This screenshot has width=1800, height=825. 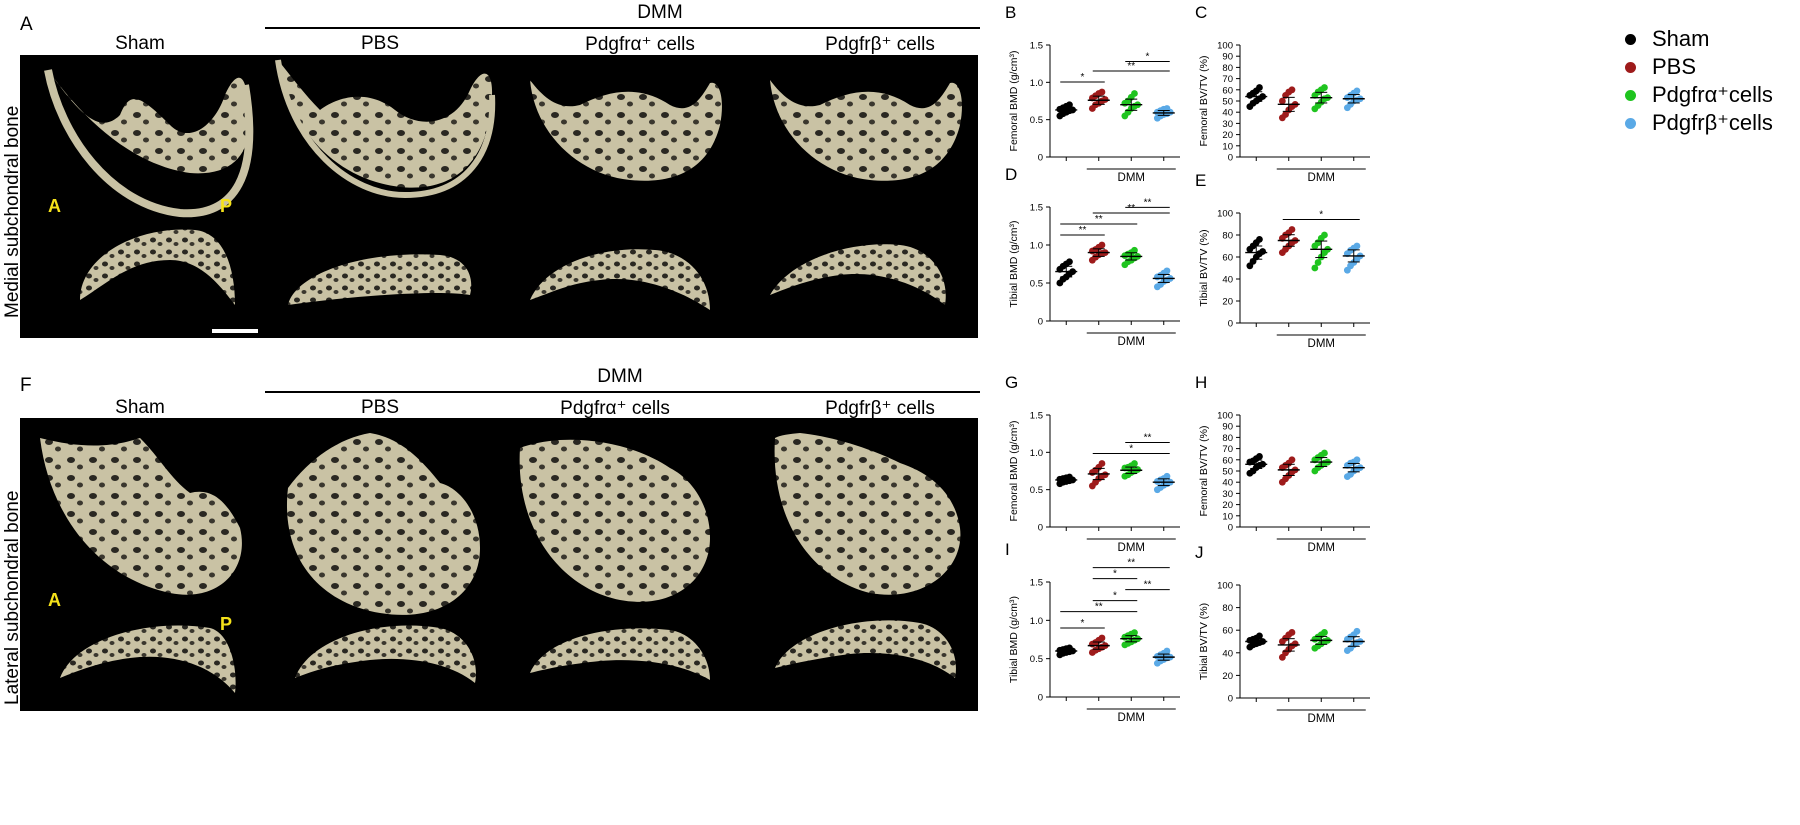 I want to click on beta-tibia-lateral, so click(x=865, y=649).